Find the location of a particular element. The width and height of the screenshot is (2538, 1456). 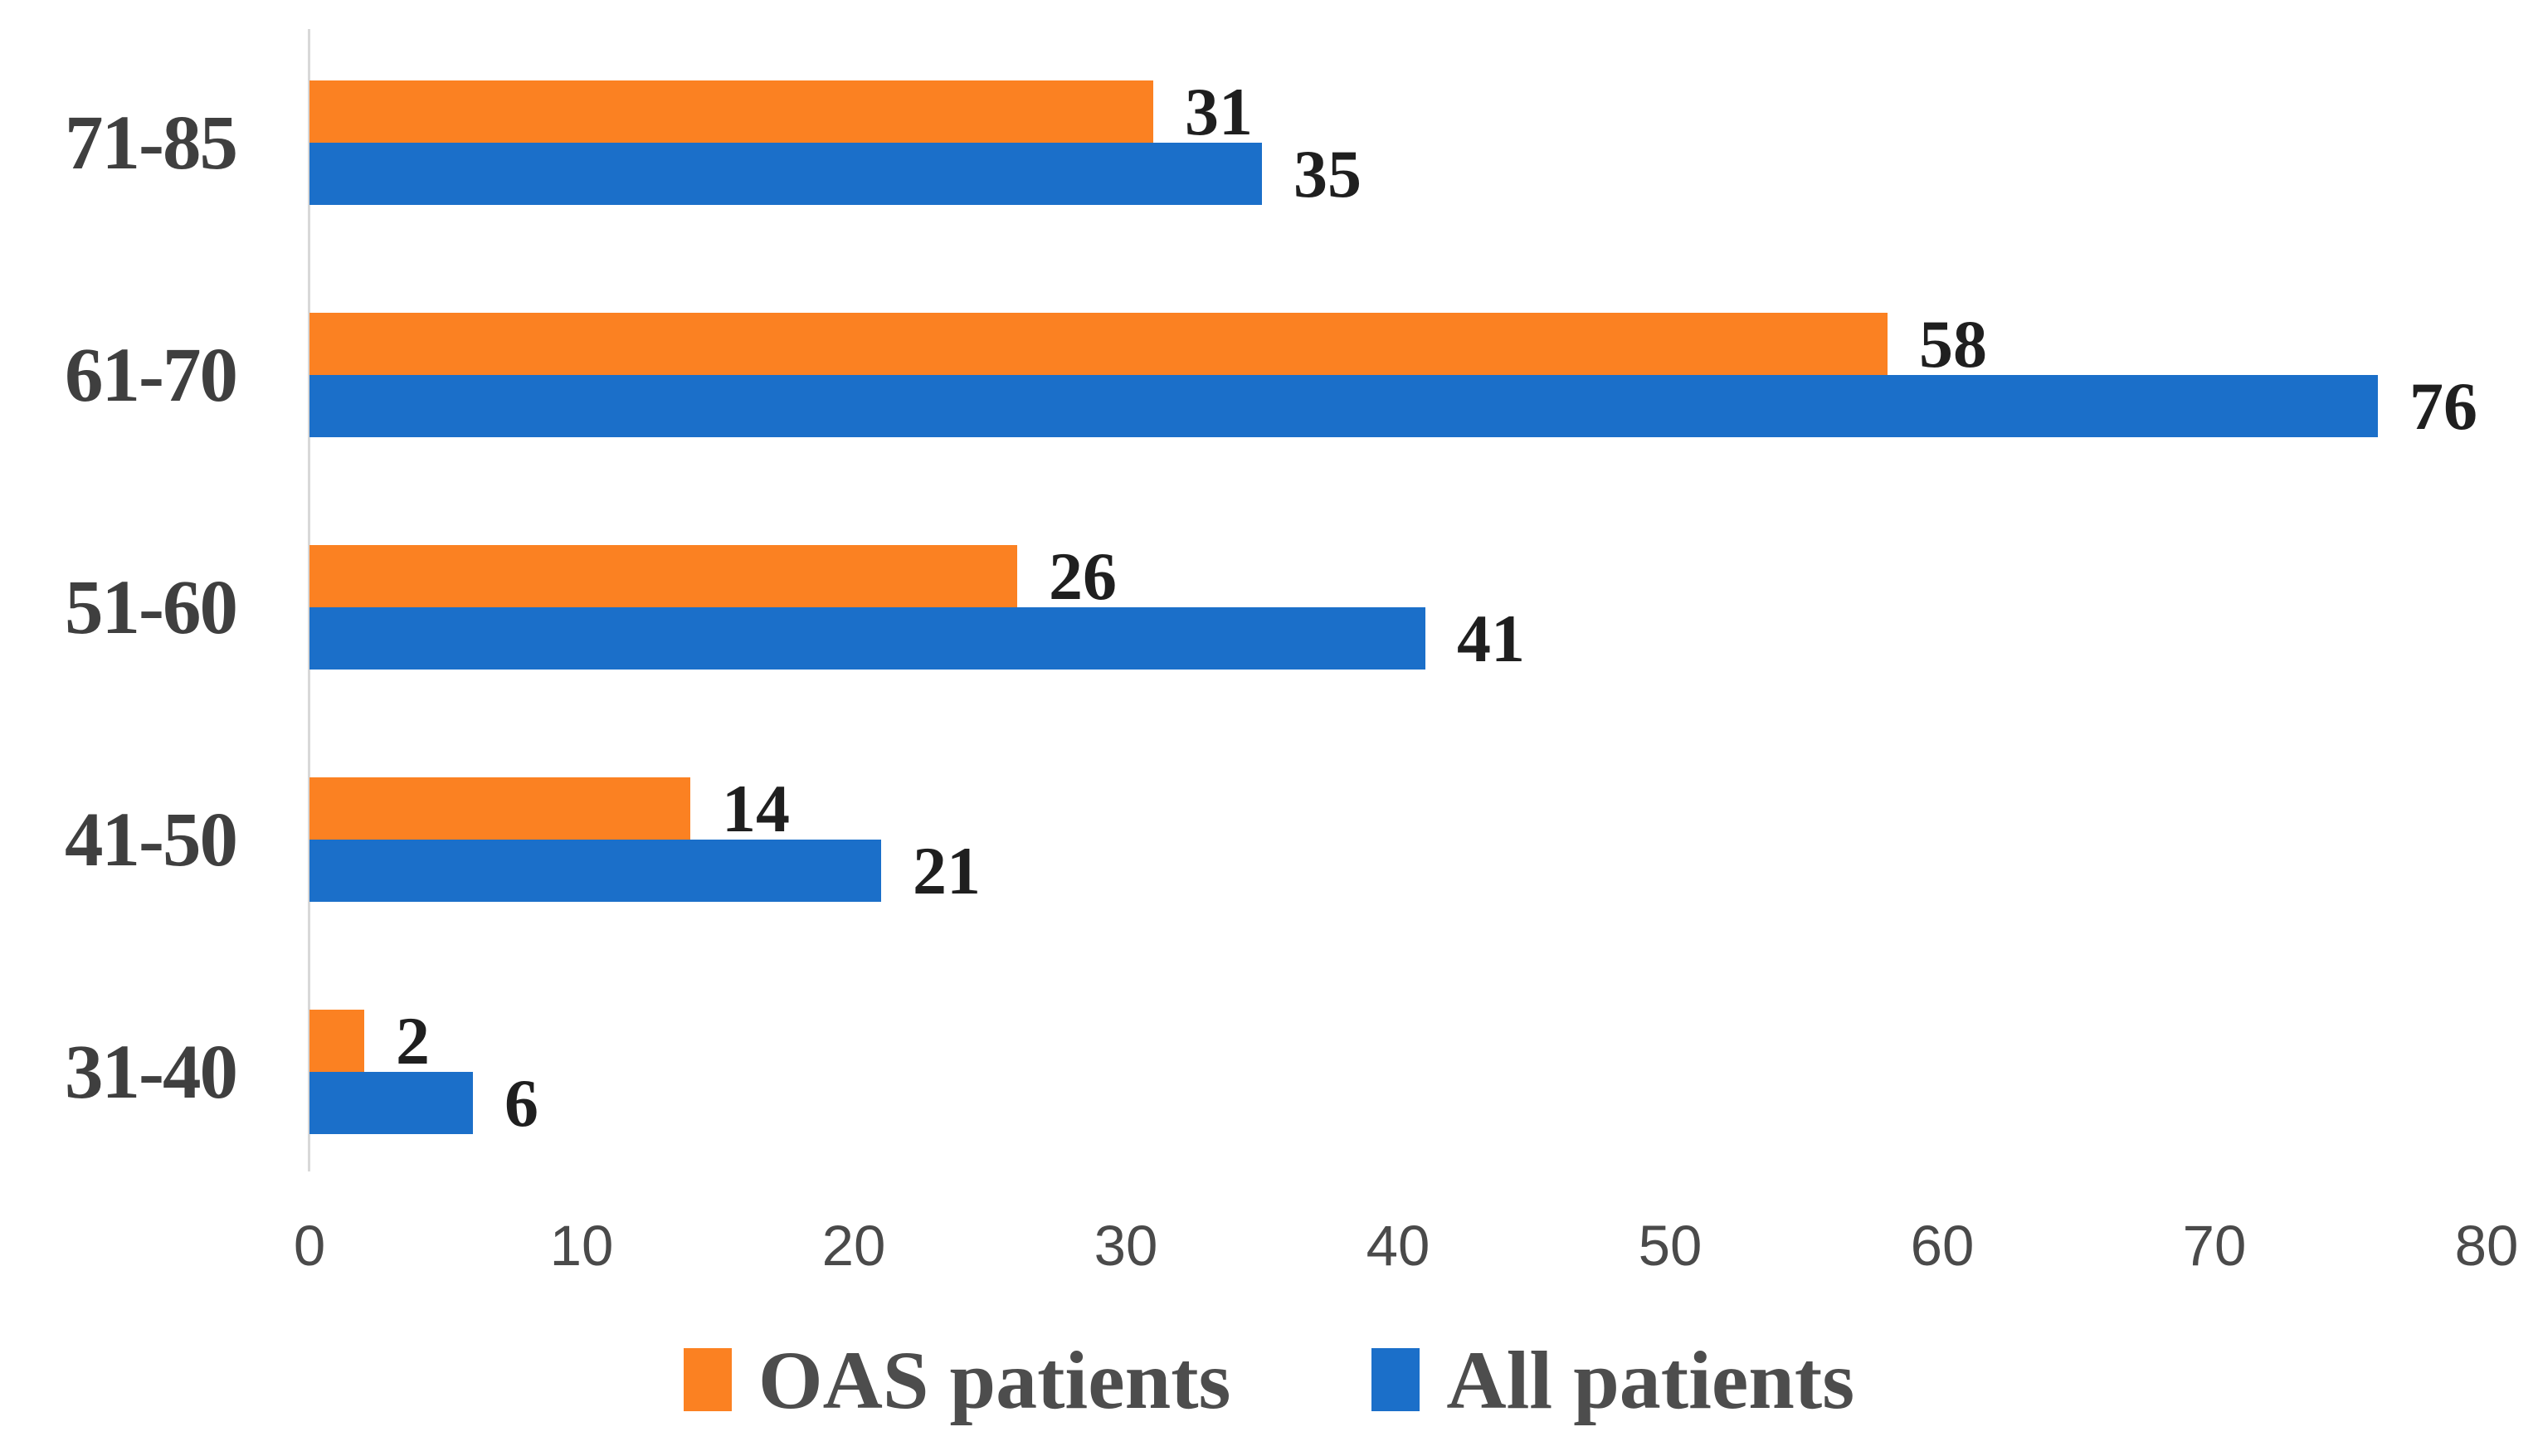

value-label: 21 is located at coordinates (947, 870).